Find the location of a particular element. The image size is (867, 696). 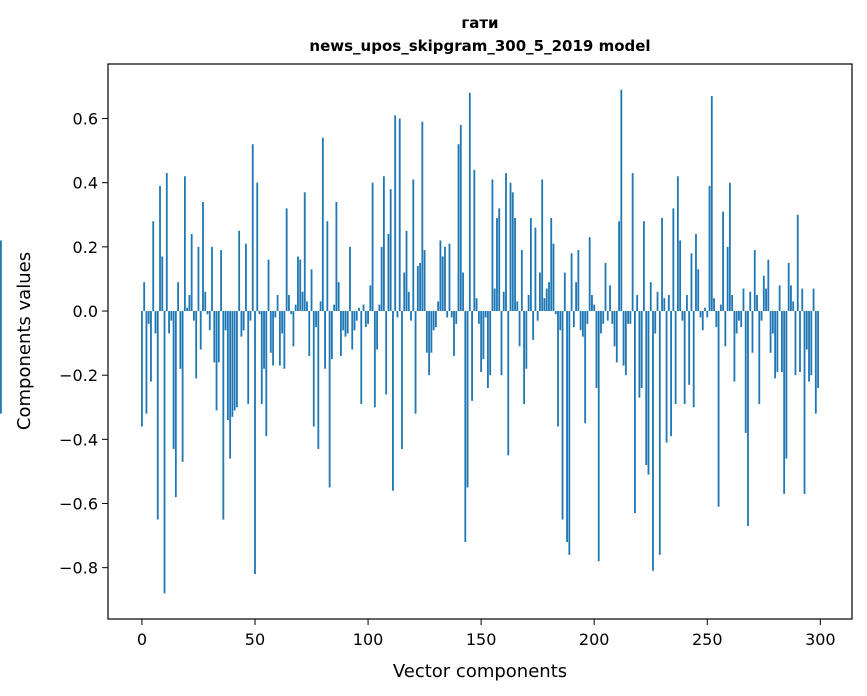

y-tick-label: 0.4 is located at coordinates (85, 183).